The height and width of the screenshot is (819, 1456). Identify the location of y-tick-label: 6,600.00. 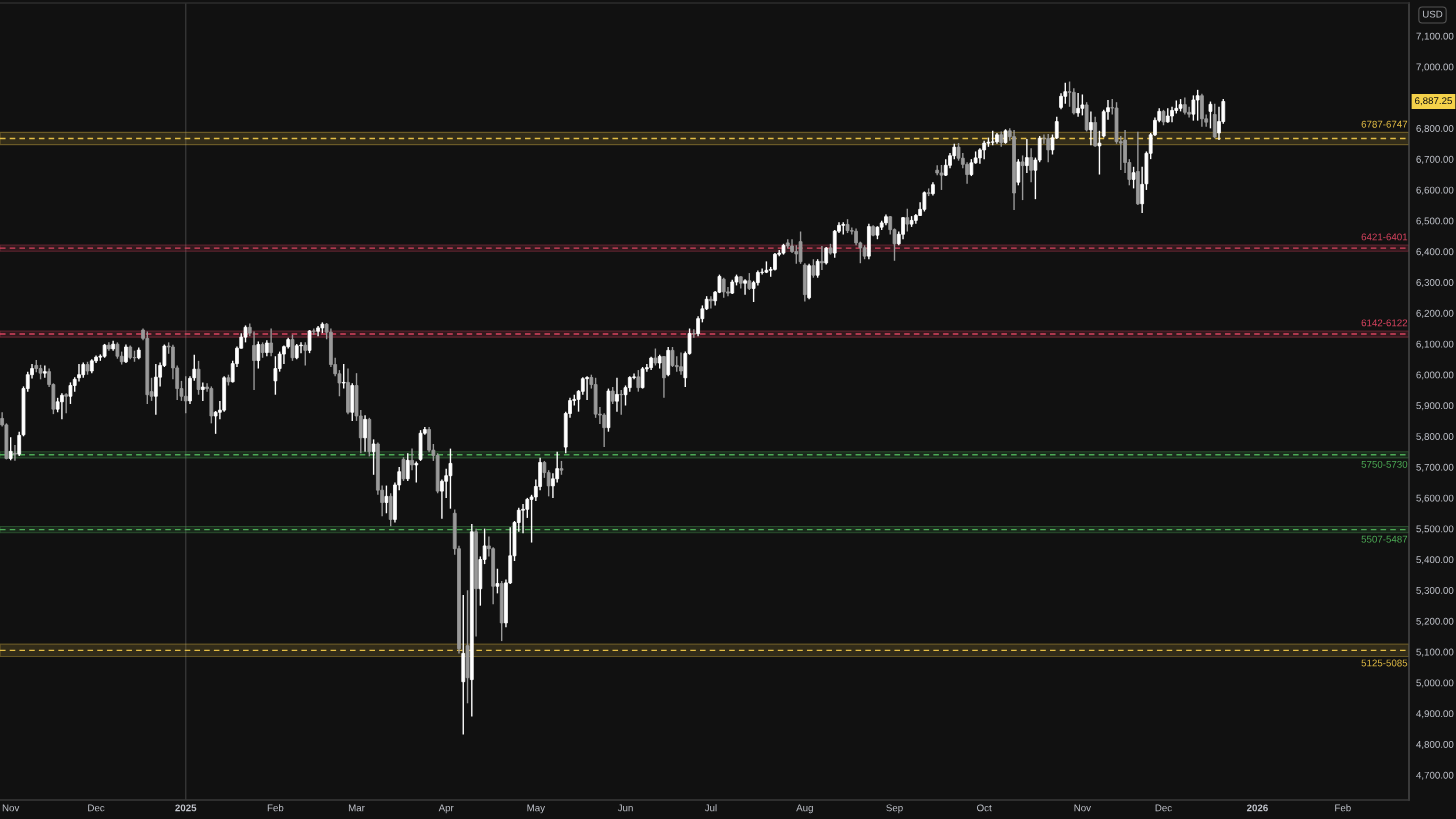
(1435, 190).